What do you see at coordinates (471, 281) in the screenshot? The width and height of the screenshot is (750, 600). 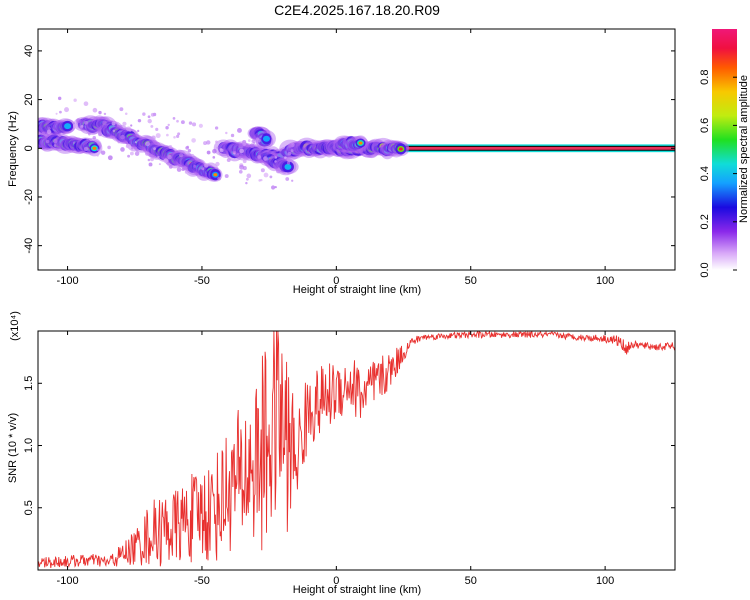 I see `spectrogram-x-tick: 50` at bounding box center [471, 281].